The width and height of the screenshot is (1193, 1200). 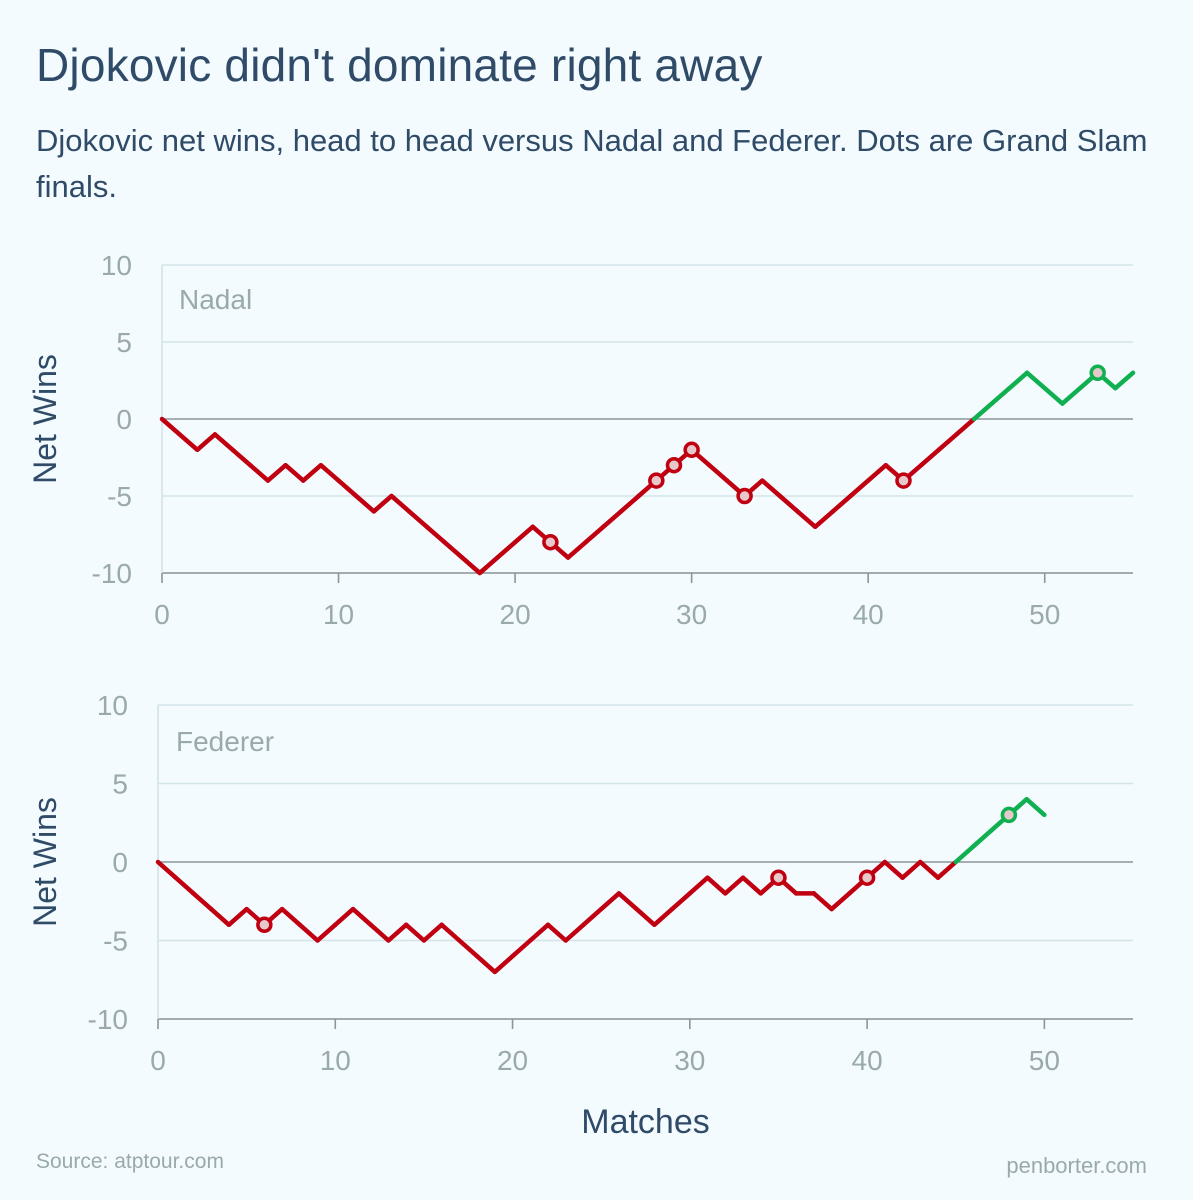 What do you see at coordinates (868, 614) in the screenshot?
I see `nadal-x-tick-label: 40` at bounding box center [868, 614].